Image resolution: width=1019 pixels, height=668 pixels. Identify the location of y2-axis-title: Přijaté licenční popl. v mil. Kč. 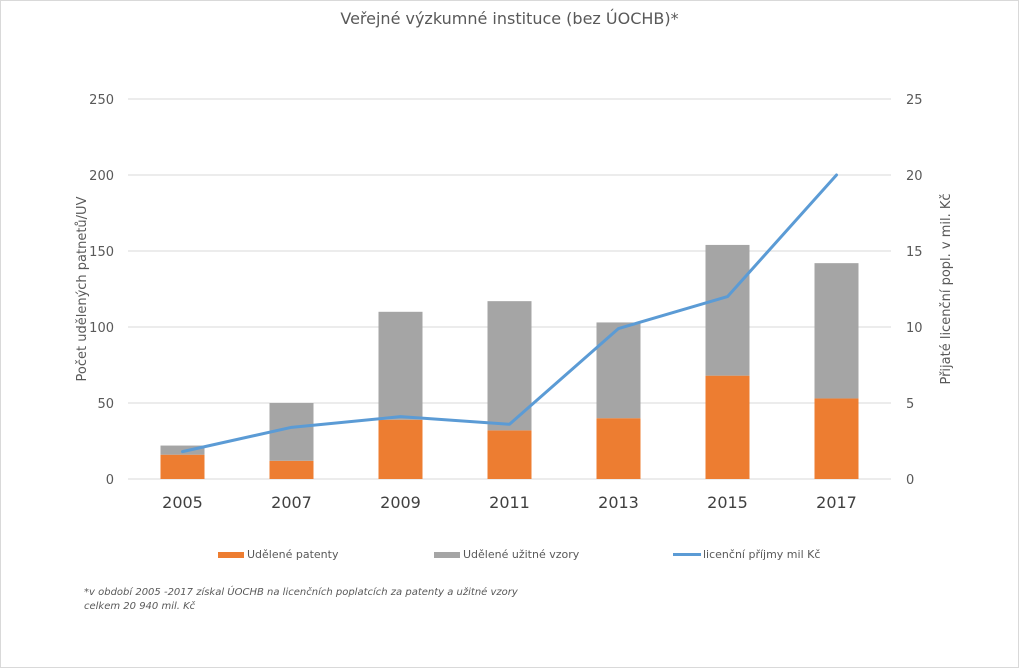
(946, 288).